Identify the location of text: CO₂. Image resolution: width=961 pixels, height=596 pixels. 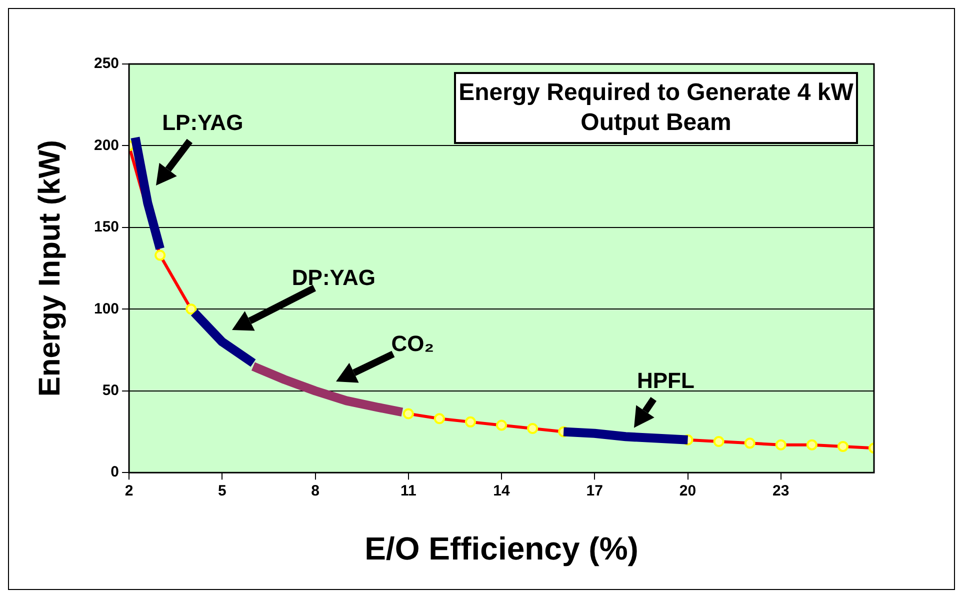
(413, 344).